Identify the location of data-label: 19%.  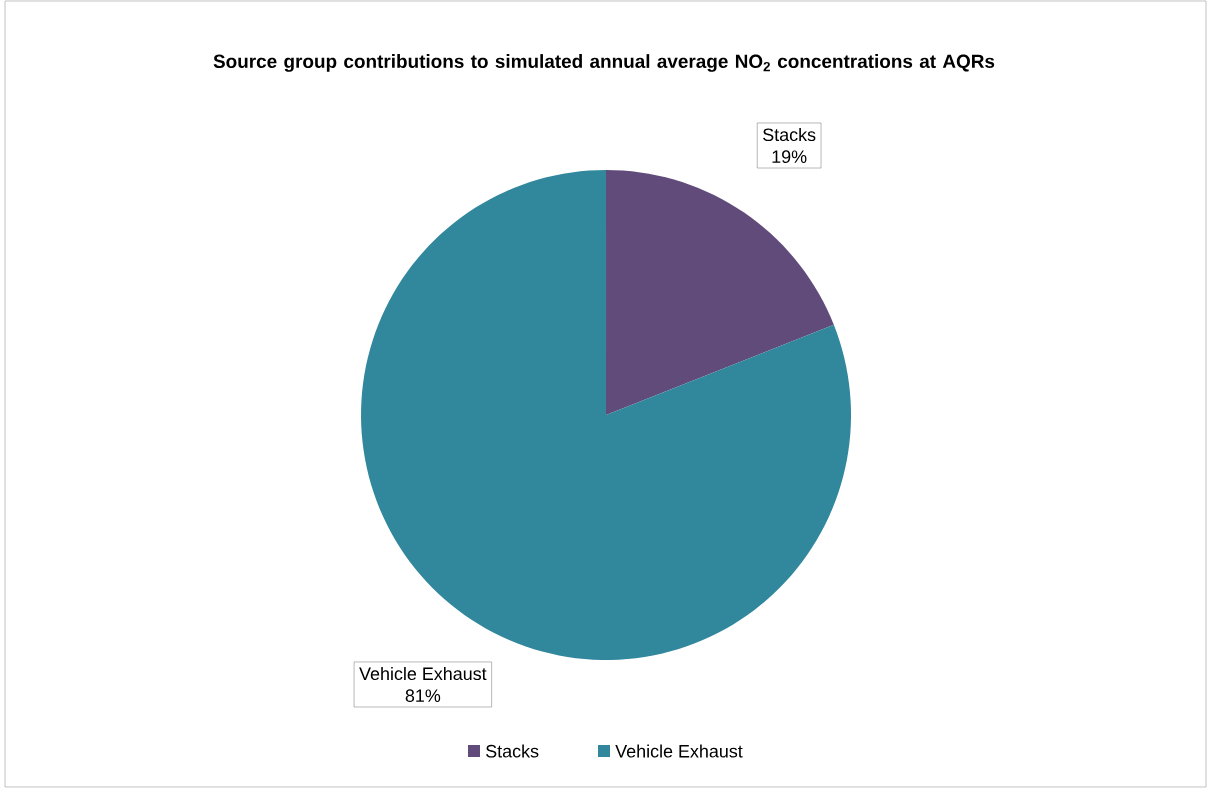
(789, 157).